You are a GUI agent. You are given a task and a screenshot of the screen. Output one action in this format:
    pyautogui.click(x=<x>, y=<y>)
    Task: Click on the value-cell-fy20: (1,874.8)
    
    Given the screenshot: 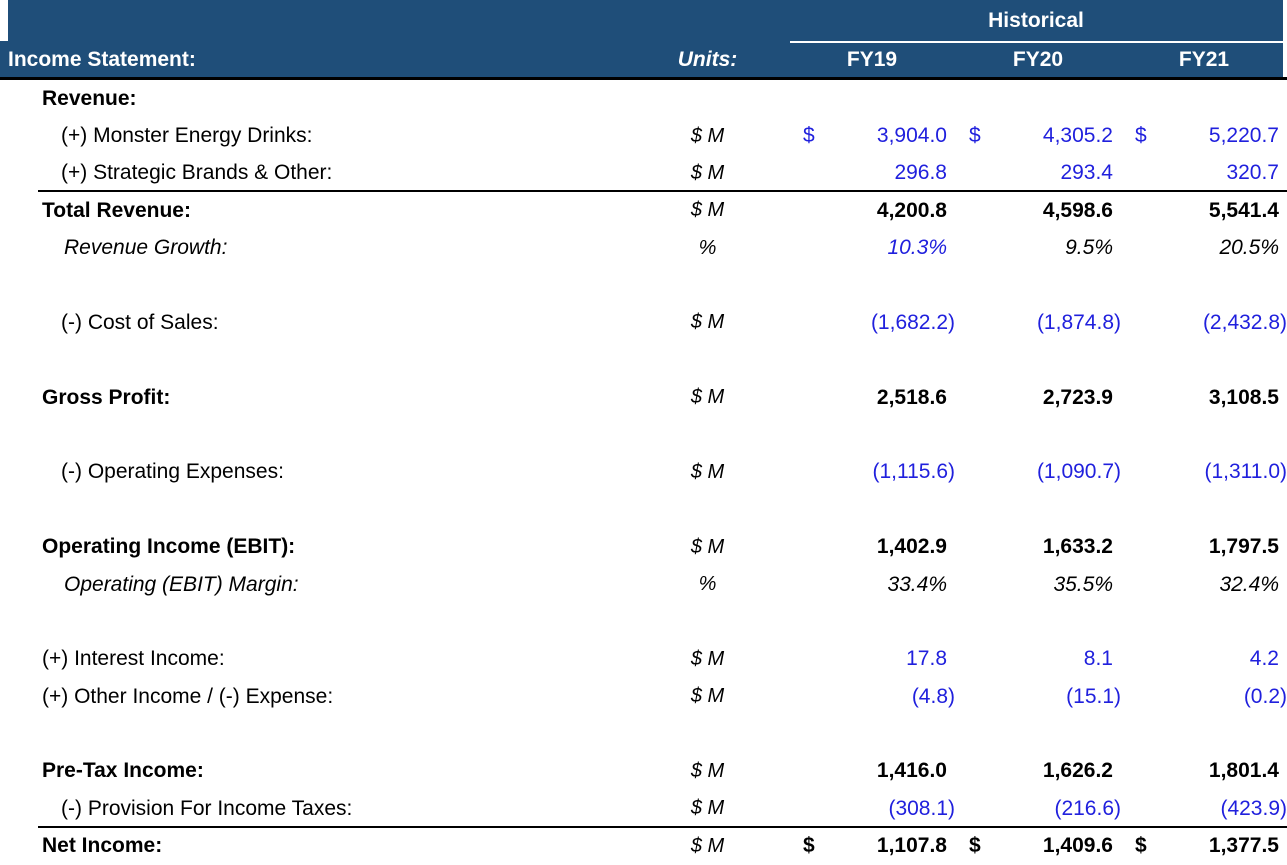 What is the action you would take?
    pyautogui.click(x=1038, y=323)
    